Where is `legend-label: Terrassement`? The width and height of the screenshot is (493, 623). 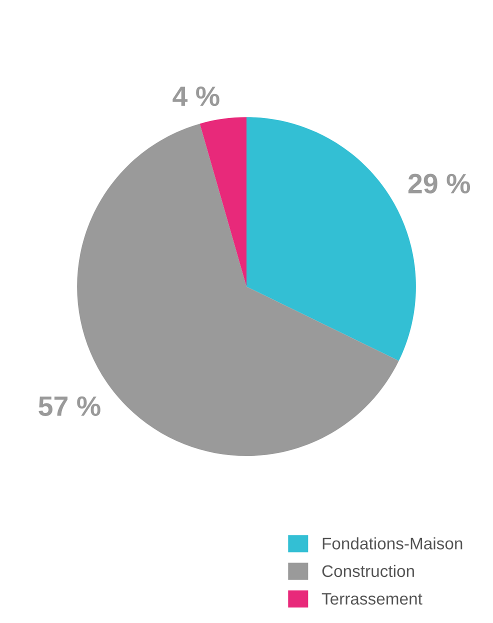
legend-label: Terrassement is located at coordinates (372, 599).